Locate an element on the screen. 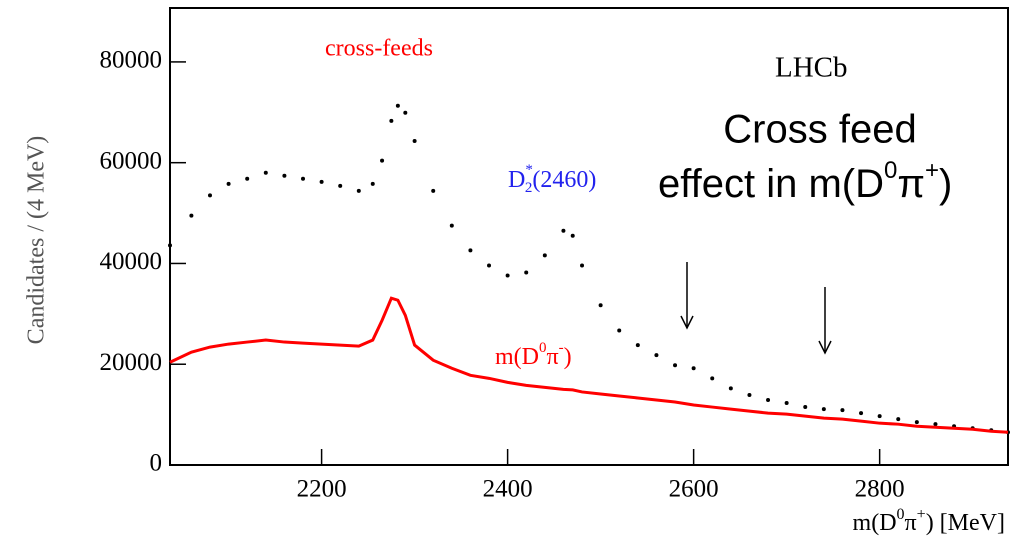 The height and width of the screenshot is (541, 1014). annotation: LHCb is located at coordinates (811, 68).